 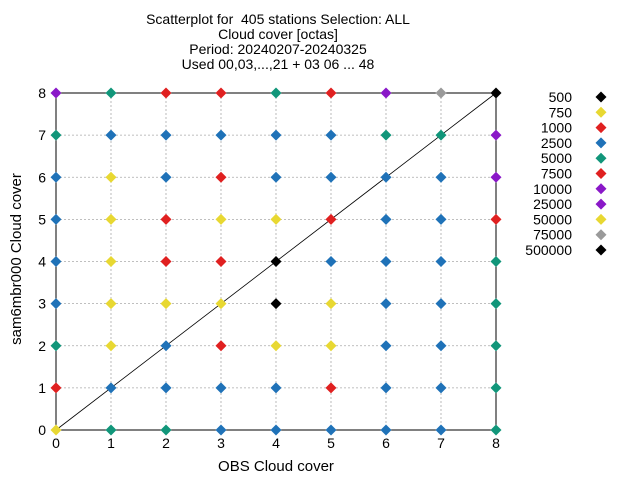 I want to click on legend-label: 75000, so click(x=552, y=235).